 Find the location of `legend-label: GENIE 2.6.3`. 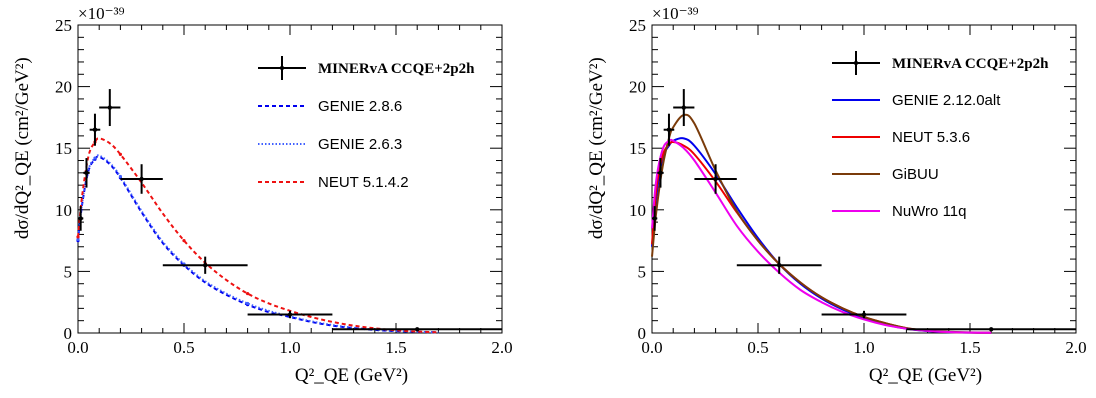

legend-label: GENIE 2.6.3 is located at coordinates (360, 144).